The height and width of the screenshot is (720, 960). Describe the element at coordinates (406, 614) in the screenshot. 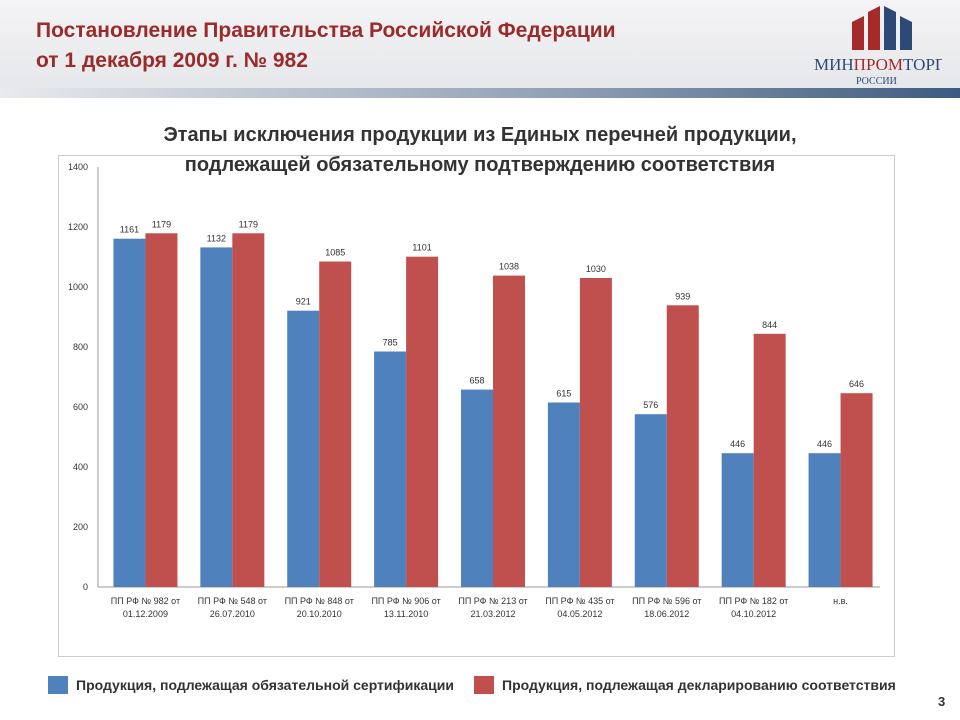

I see `x-tick-label: 13.11.2010` at that location.